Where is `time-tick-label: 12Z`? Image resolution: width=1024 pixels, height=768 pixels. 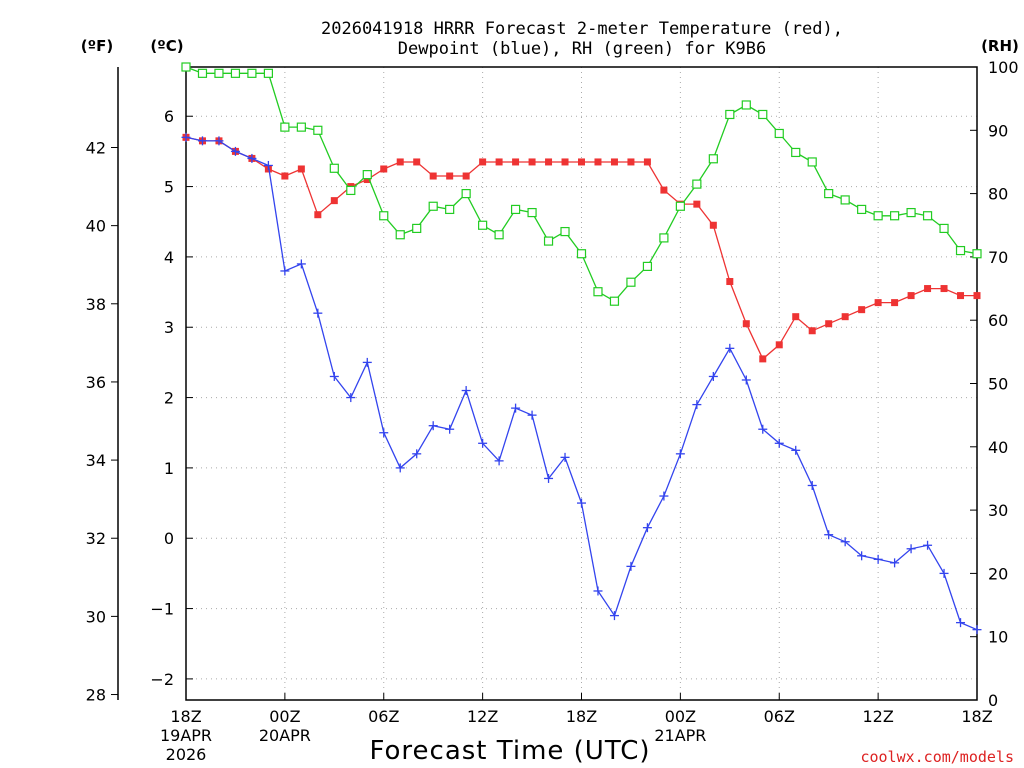
time-tick-label: 12Z is located at coordinates (877, 716).